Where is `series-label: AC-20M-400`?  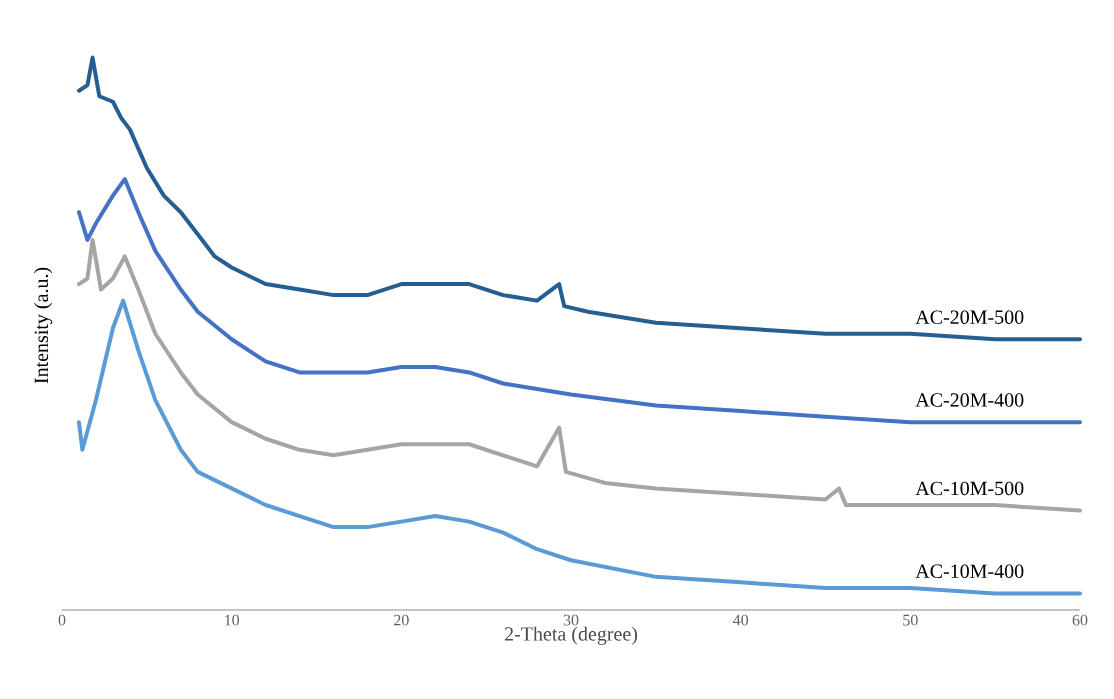
series-label: AC-20M-400 is located at coordinates (969, 400).